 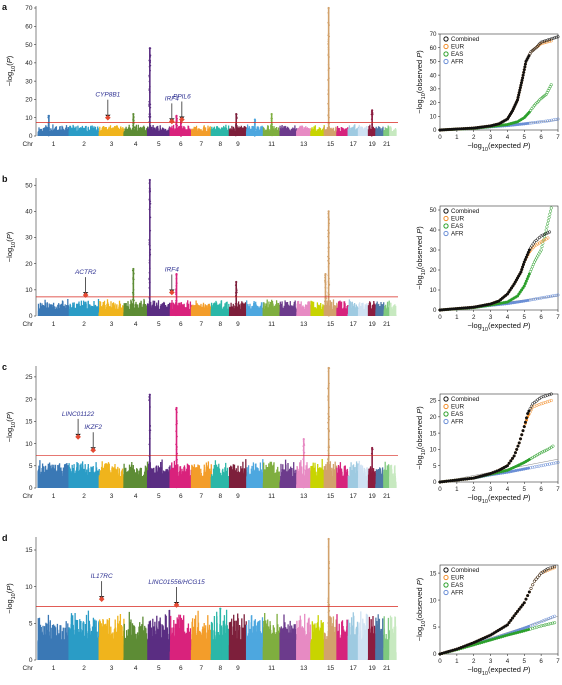 I want to click on chr-tick-label: 21, so click(x=387, y=668).